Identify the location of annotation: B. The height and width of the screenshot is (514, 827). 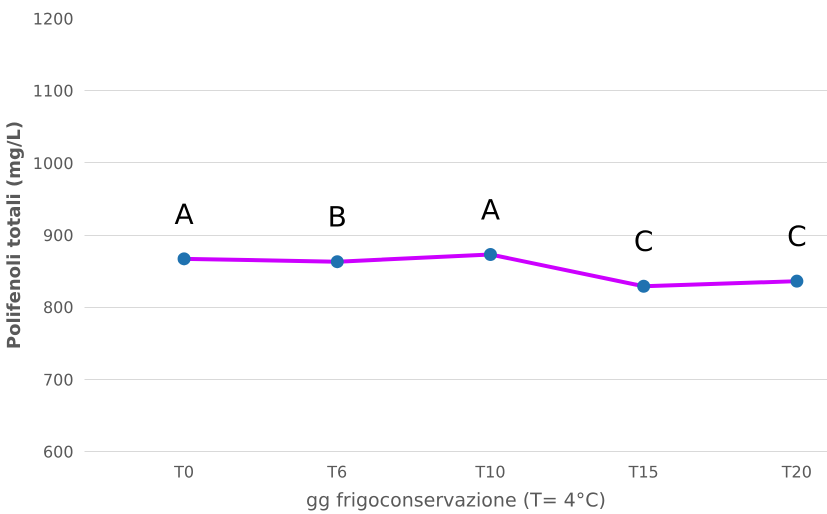
(337, 217).